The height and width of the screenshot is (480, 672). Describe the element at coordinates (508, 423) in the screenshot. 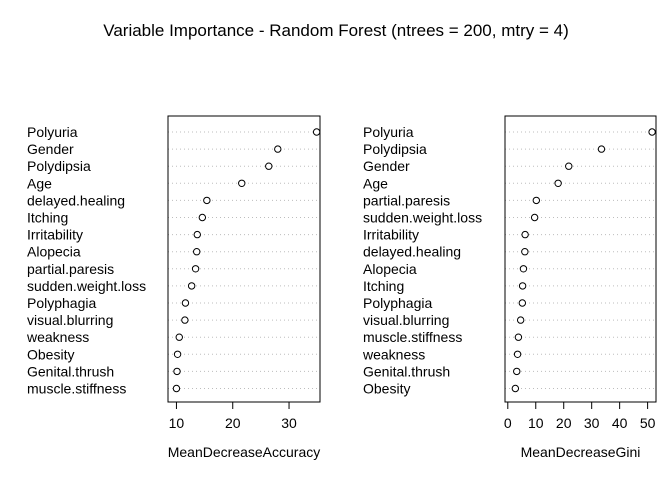

I see `x-tick-label: 0` at that location.